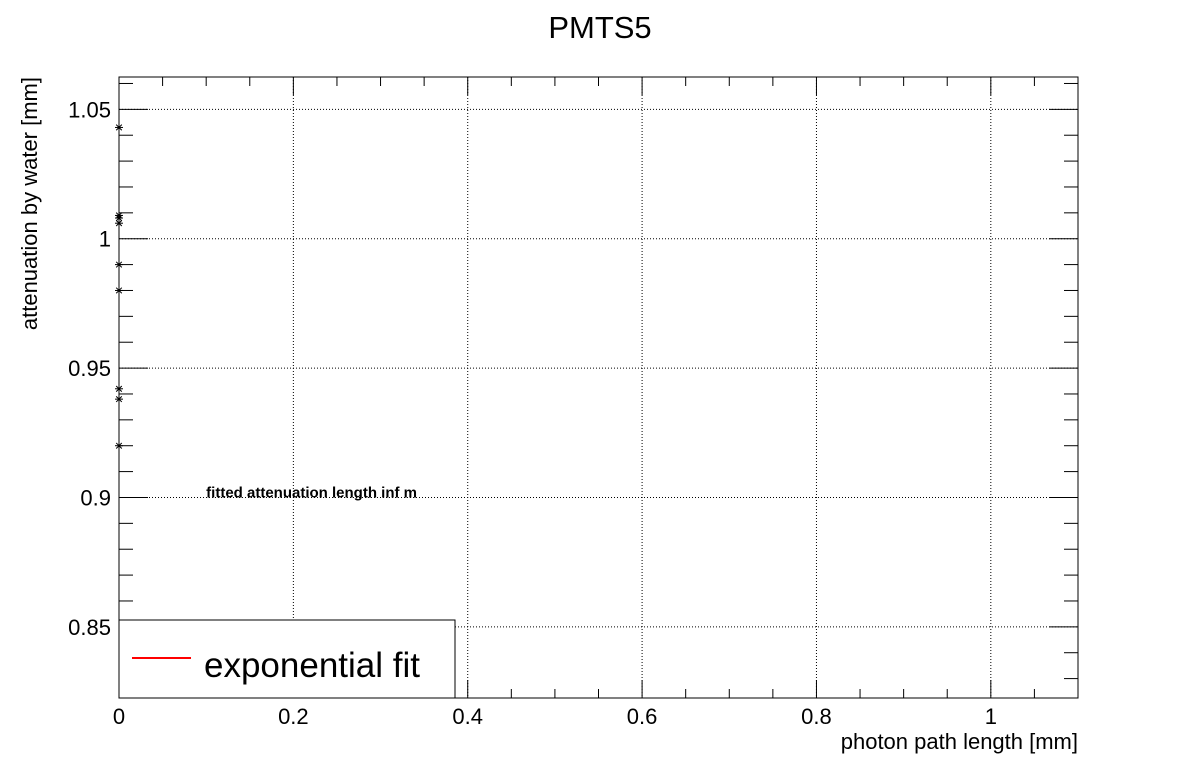 This screenshot has height=776, width=1198. What do you see at coordinates (312, 665) in the screenshot?
I see `legend-label: exponential fit` at bounding box center [312, 665].